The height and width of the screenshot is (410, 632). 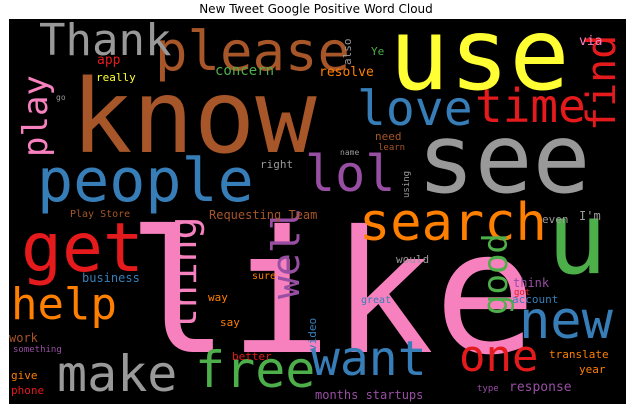 I want to click on word-thing: thing, so click(x=183, y=273).